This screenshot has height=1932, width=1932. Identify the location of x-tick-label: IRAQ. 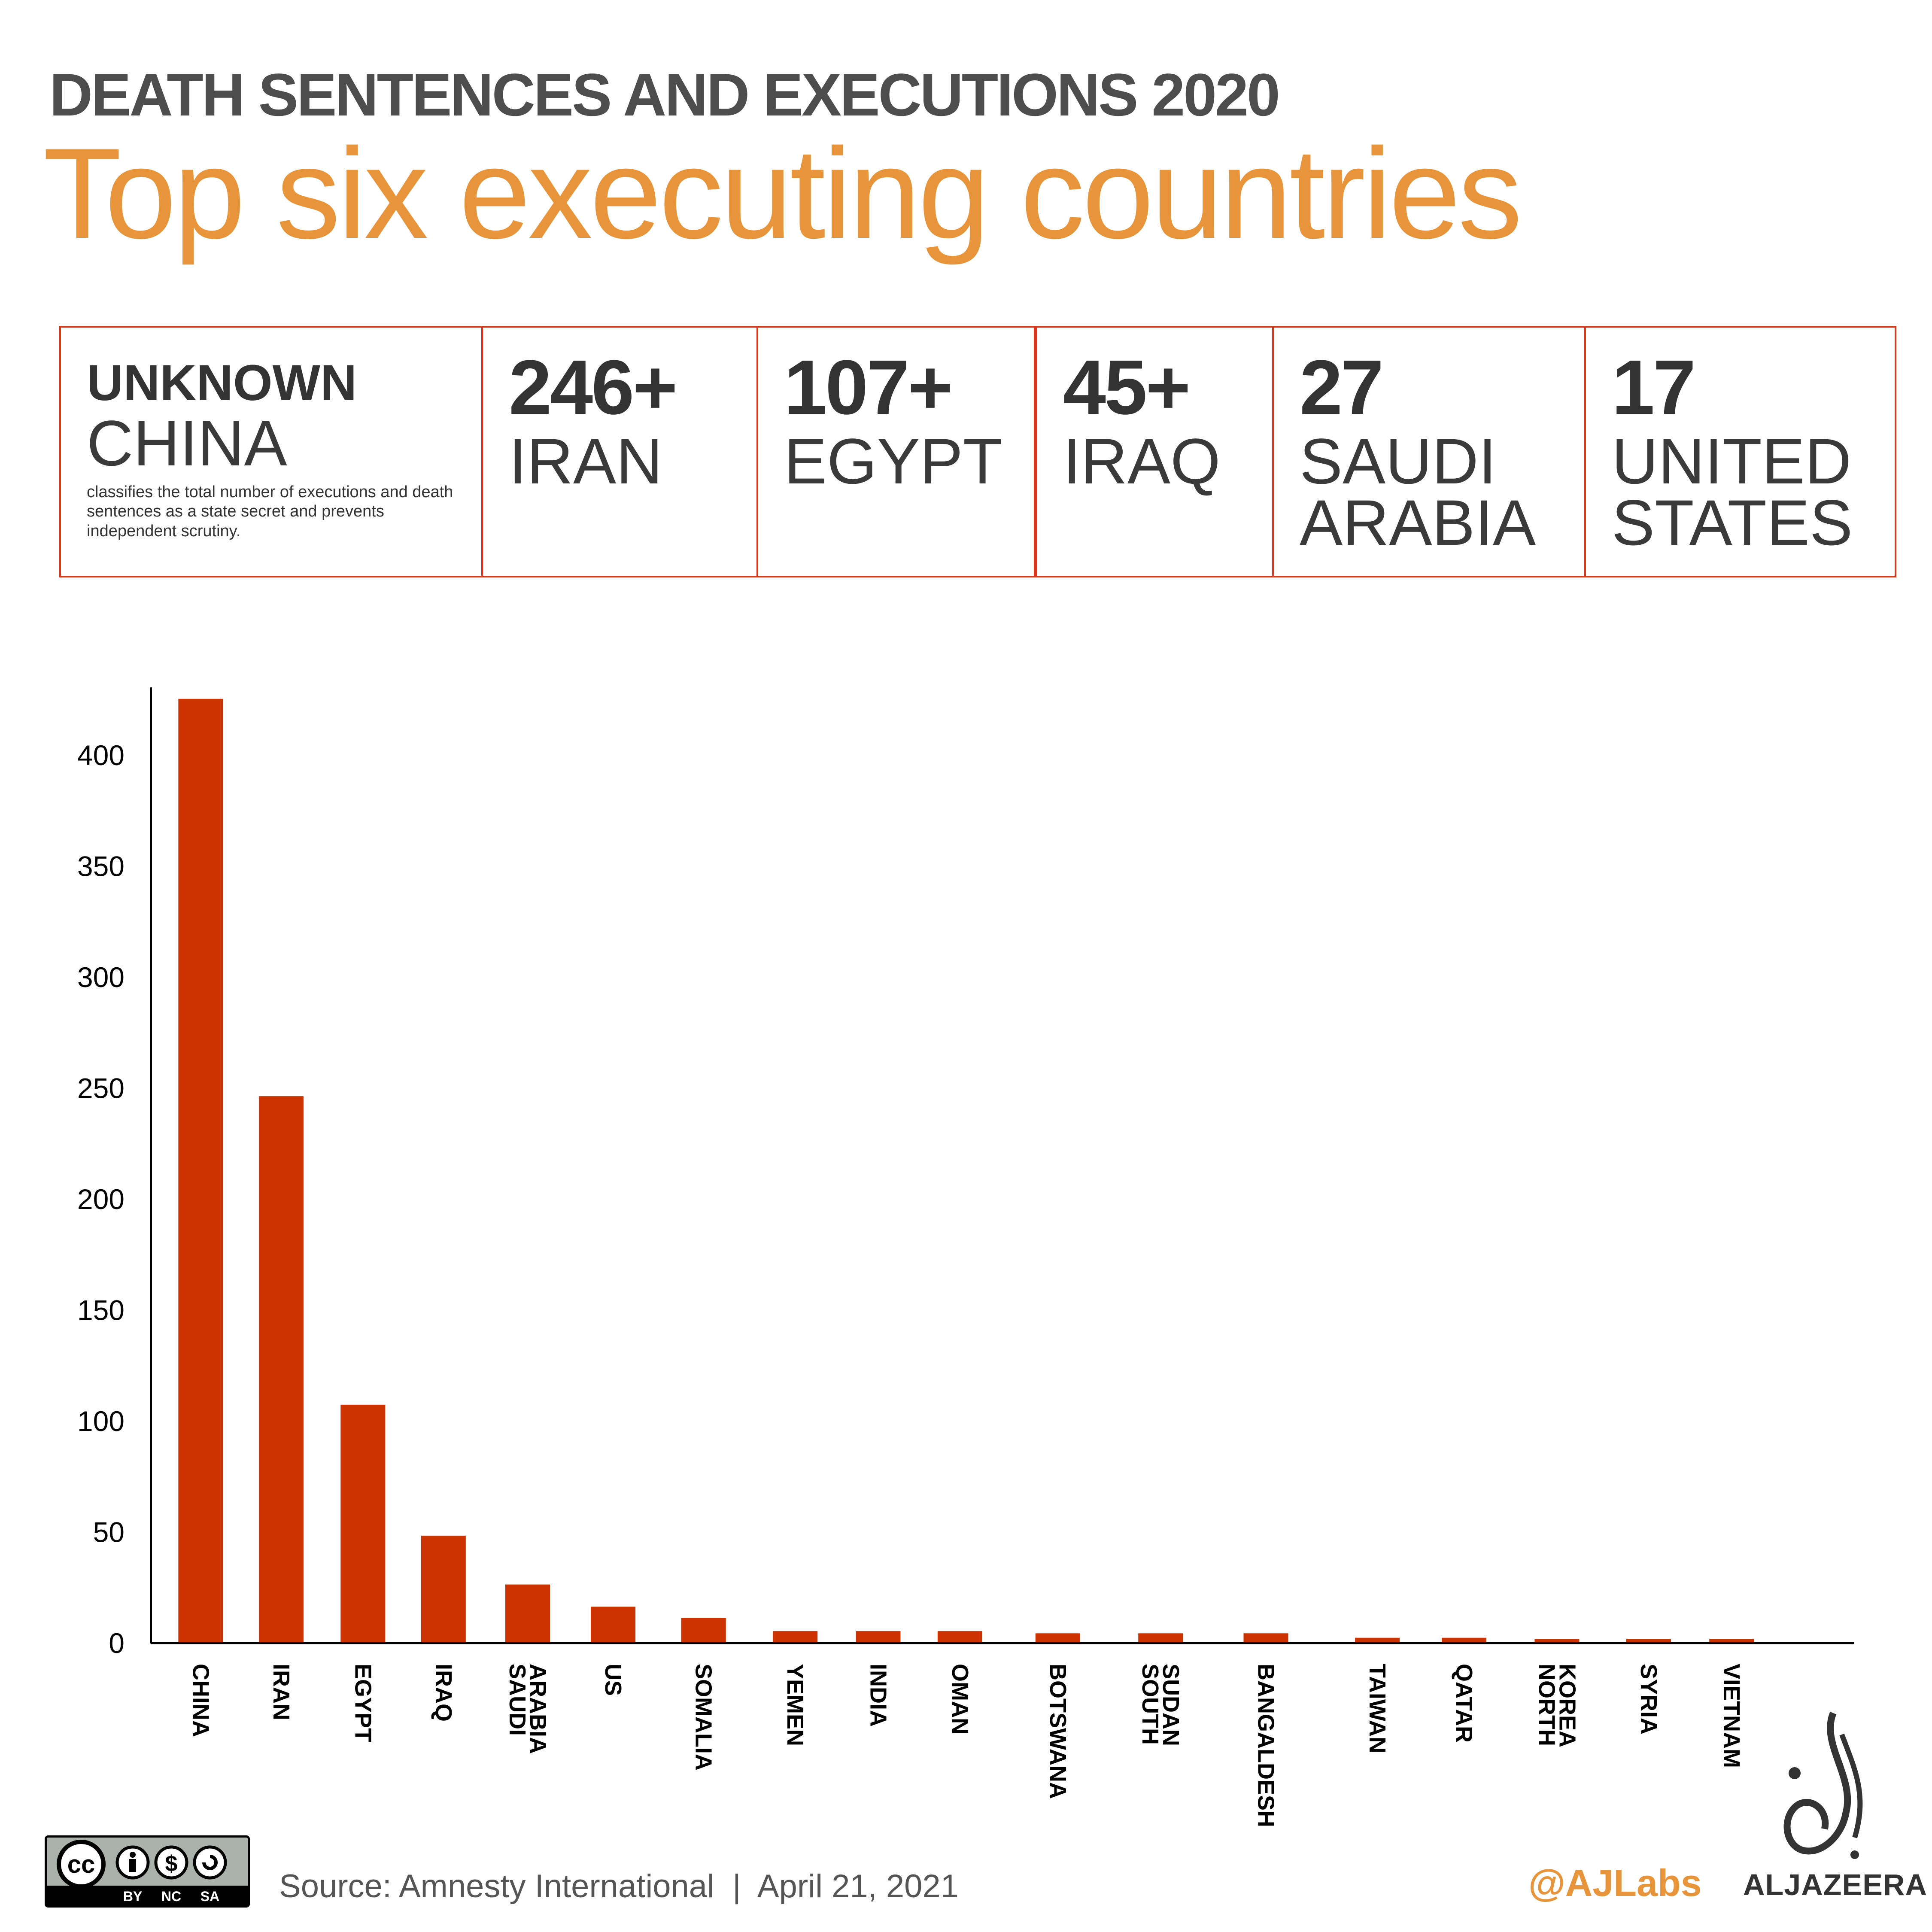
(444, 1693).